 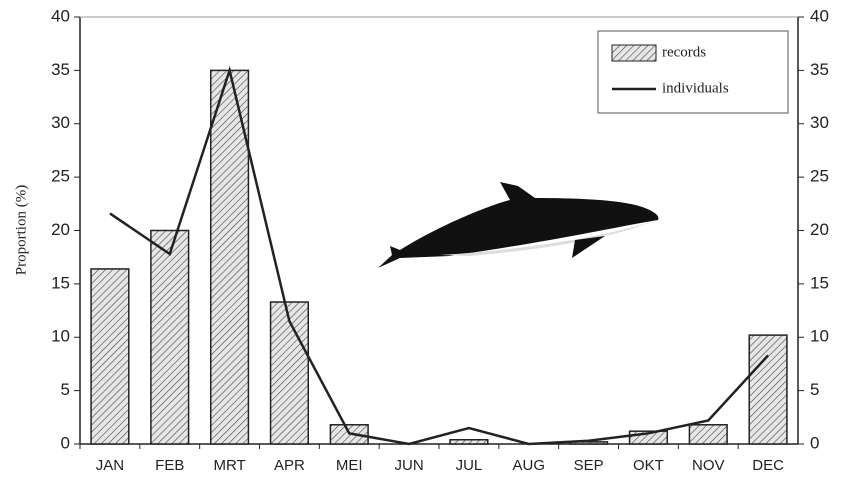 What do you see at coordinates (648, 465) in the screenshot?
I see `x-tick-label: OKT` at bounding box center [648, 465].